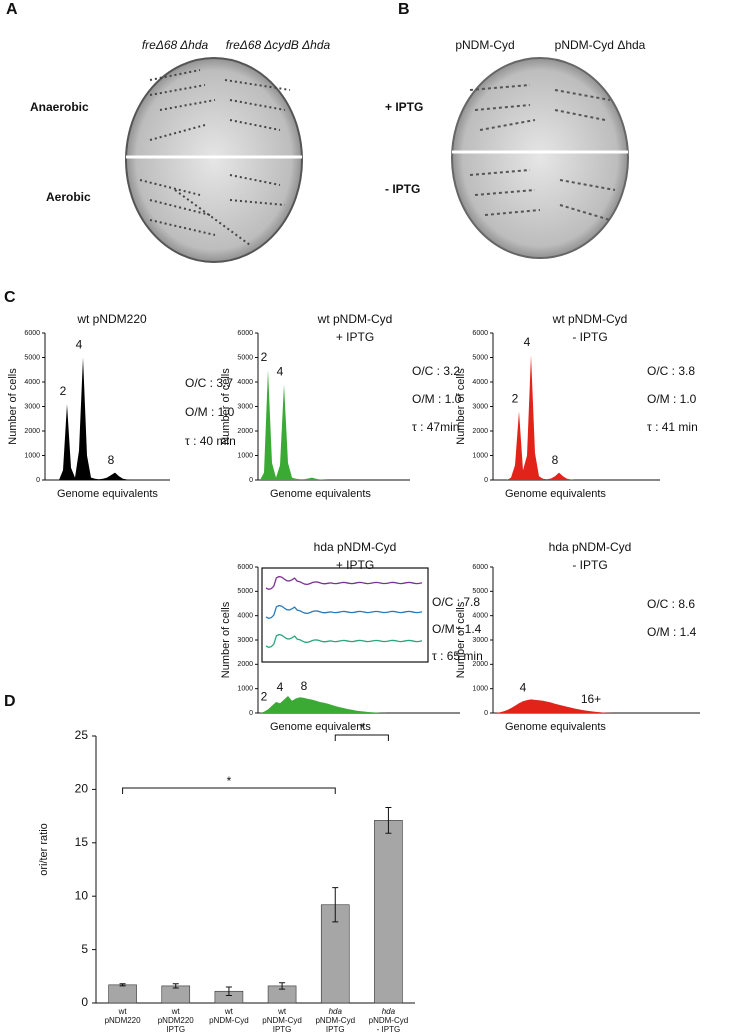 Image resolution: width=751 pixels, height=1034 pixels. I want to click on annotation: O/C : 7.8, so click(456, 602).